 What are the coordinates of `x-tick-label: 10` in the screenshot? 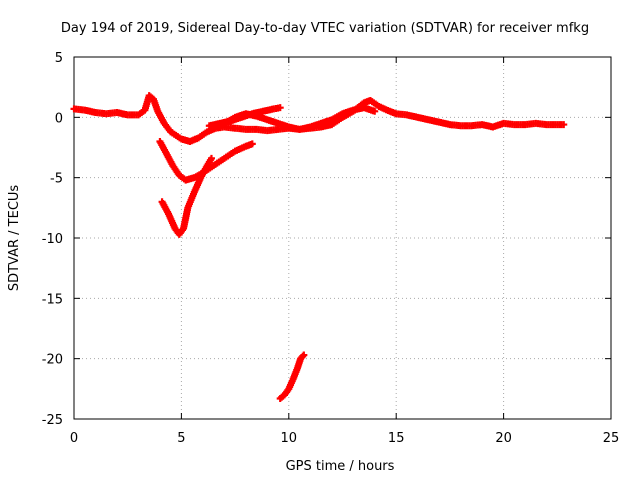 It's located at (289, 438).